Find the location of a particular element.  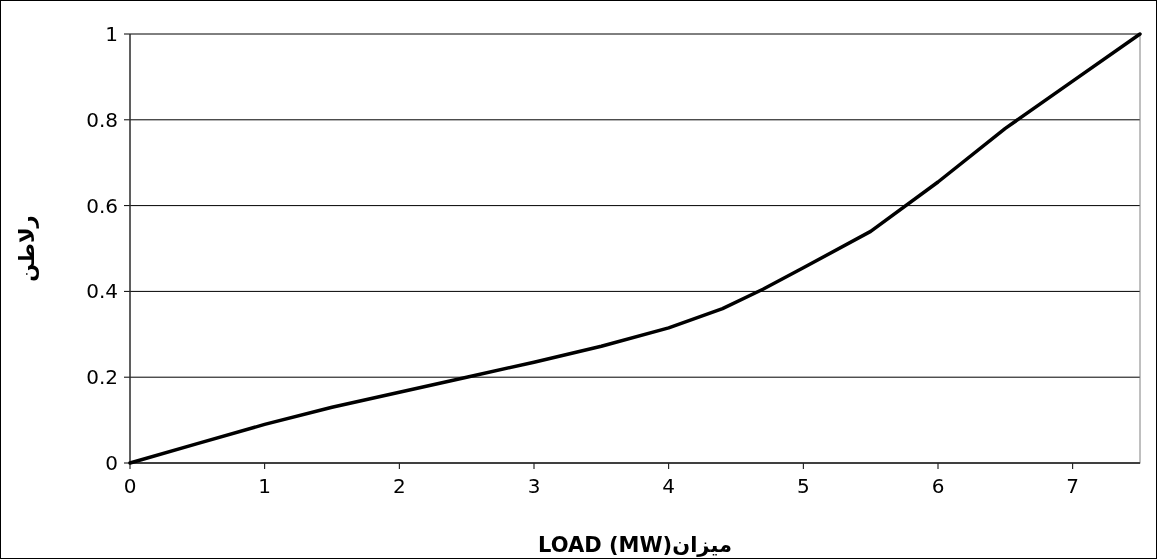

x-tick-label: 3 is located at coordinates (534, 486).